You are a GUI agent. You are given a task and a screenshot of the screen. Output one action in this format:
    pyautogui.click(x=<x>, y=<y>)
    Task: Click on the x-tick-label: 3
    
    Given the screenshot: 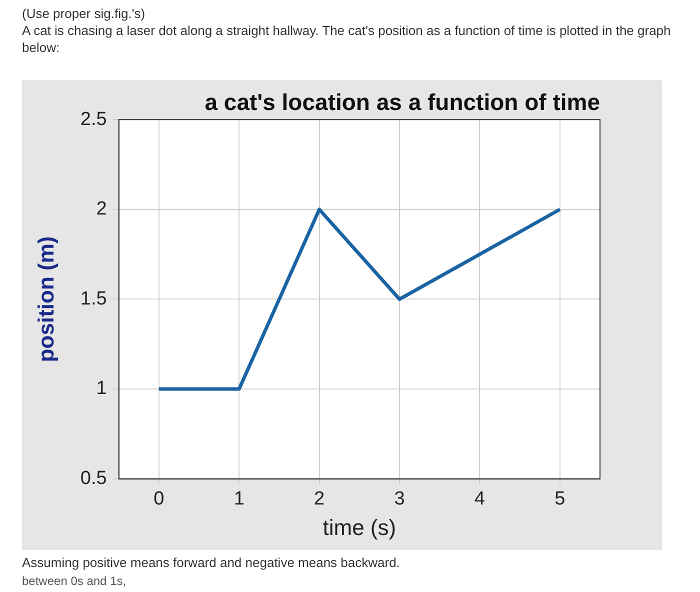 What is the action you would take?
    pyautogui.click(x=399, y=499)
    